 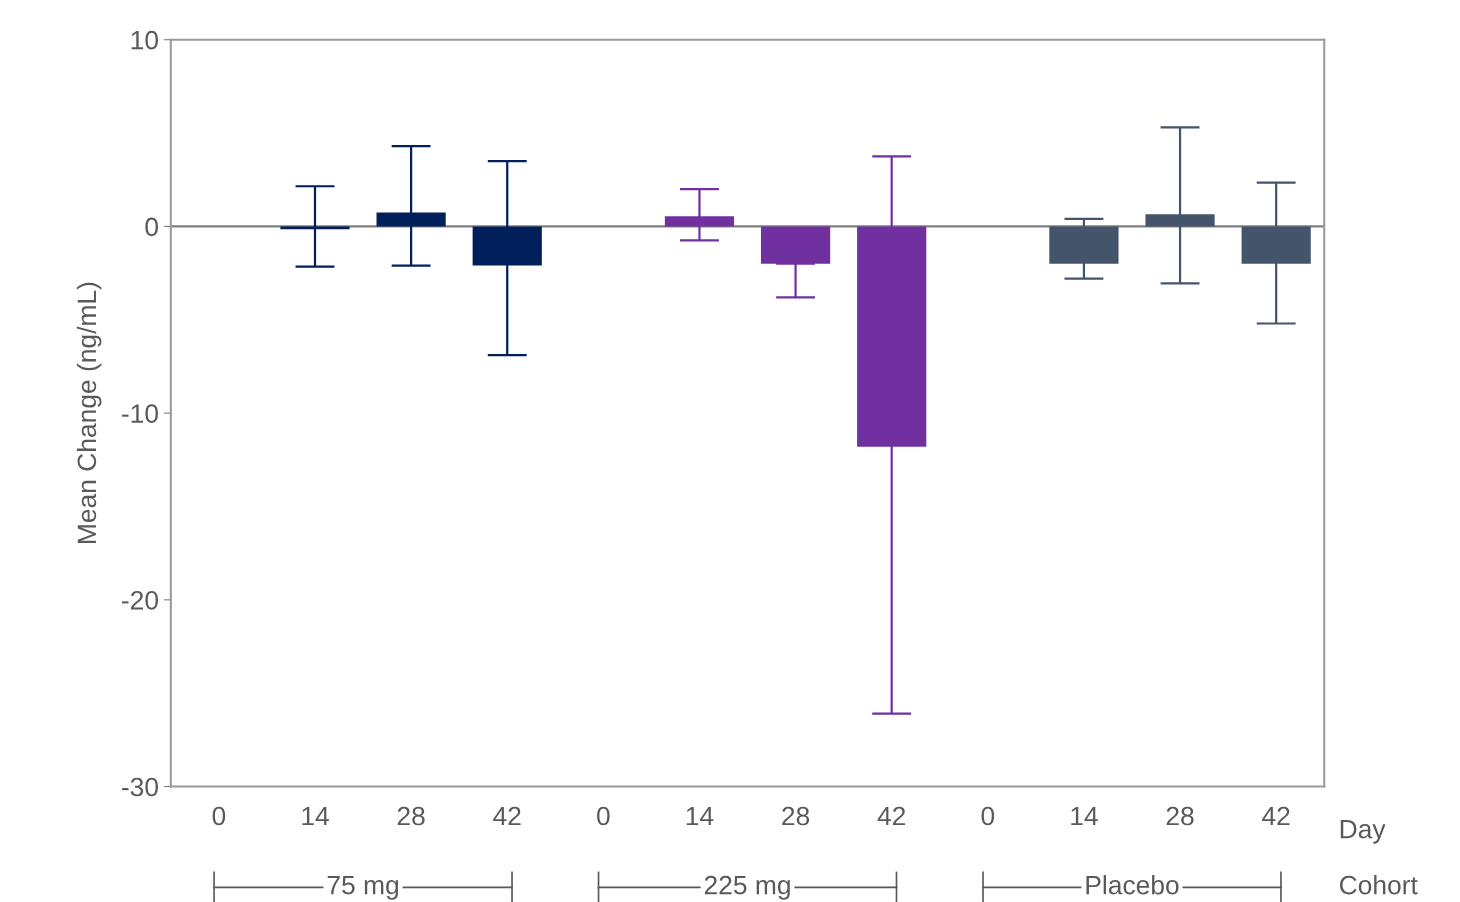 I want to click on y-tick-label: -30, so click(x=140, y=787).